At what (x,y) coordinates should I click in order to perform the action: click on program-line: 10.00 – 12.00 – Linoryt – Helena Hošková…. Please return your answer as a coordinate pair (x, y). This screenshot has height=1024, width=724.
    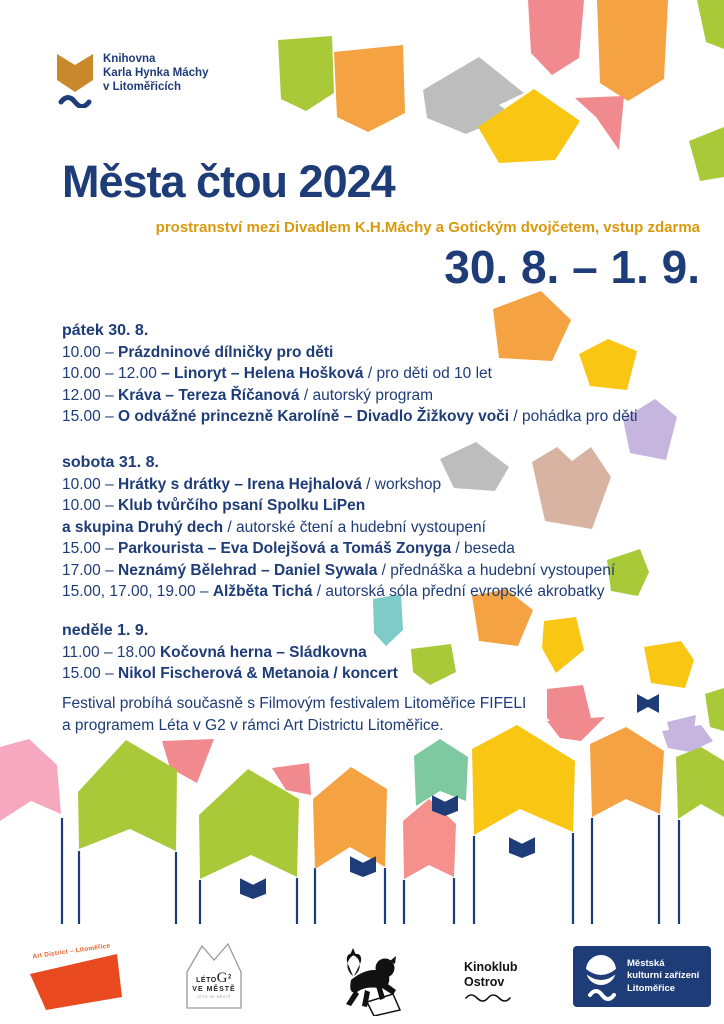
    Looking at the image, I should click on (362, 374).